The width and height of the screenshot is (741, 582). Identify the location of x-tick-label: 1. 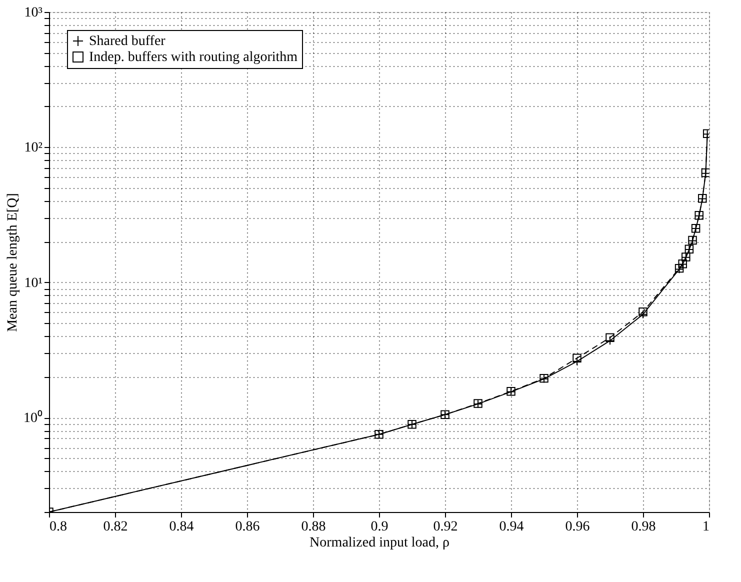
(706, 527).